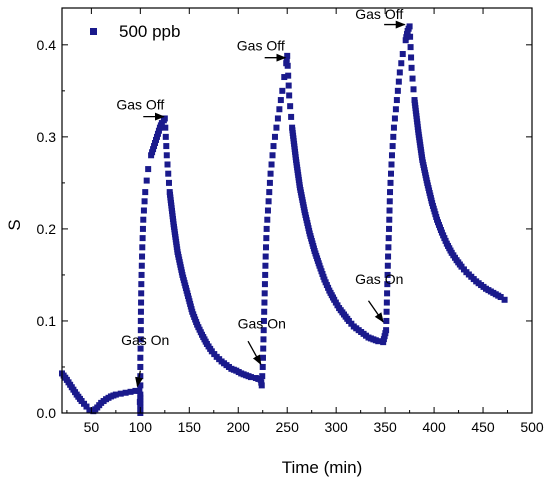  Describe the element at coordinates (336, 427) in the screenshot. I see `x-tick-label: 300` at that location.